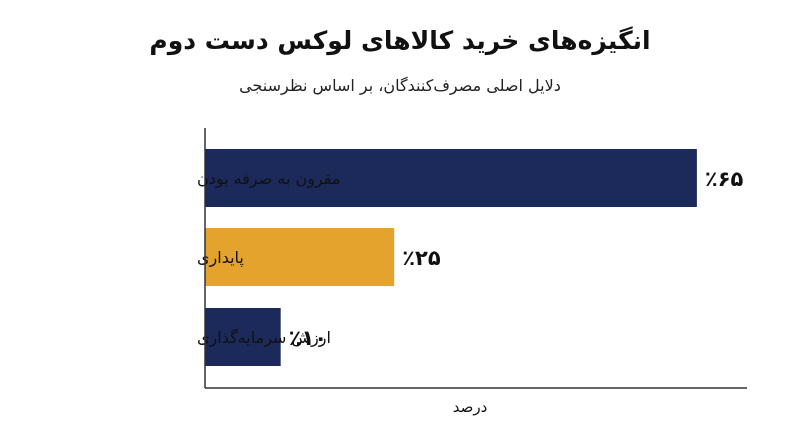  What do you see at coordinates (220, 258) in the screenshot?
I see `category-label: پایداری` at bounding box center [220, 258].